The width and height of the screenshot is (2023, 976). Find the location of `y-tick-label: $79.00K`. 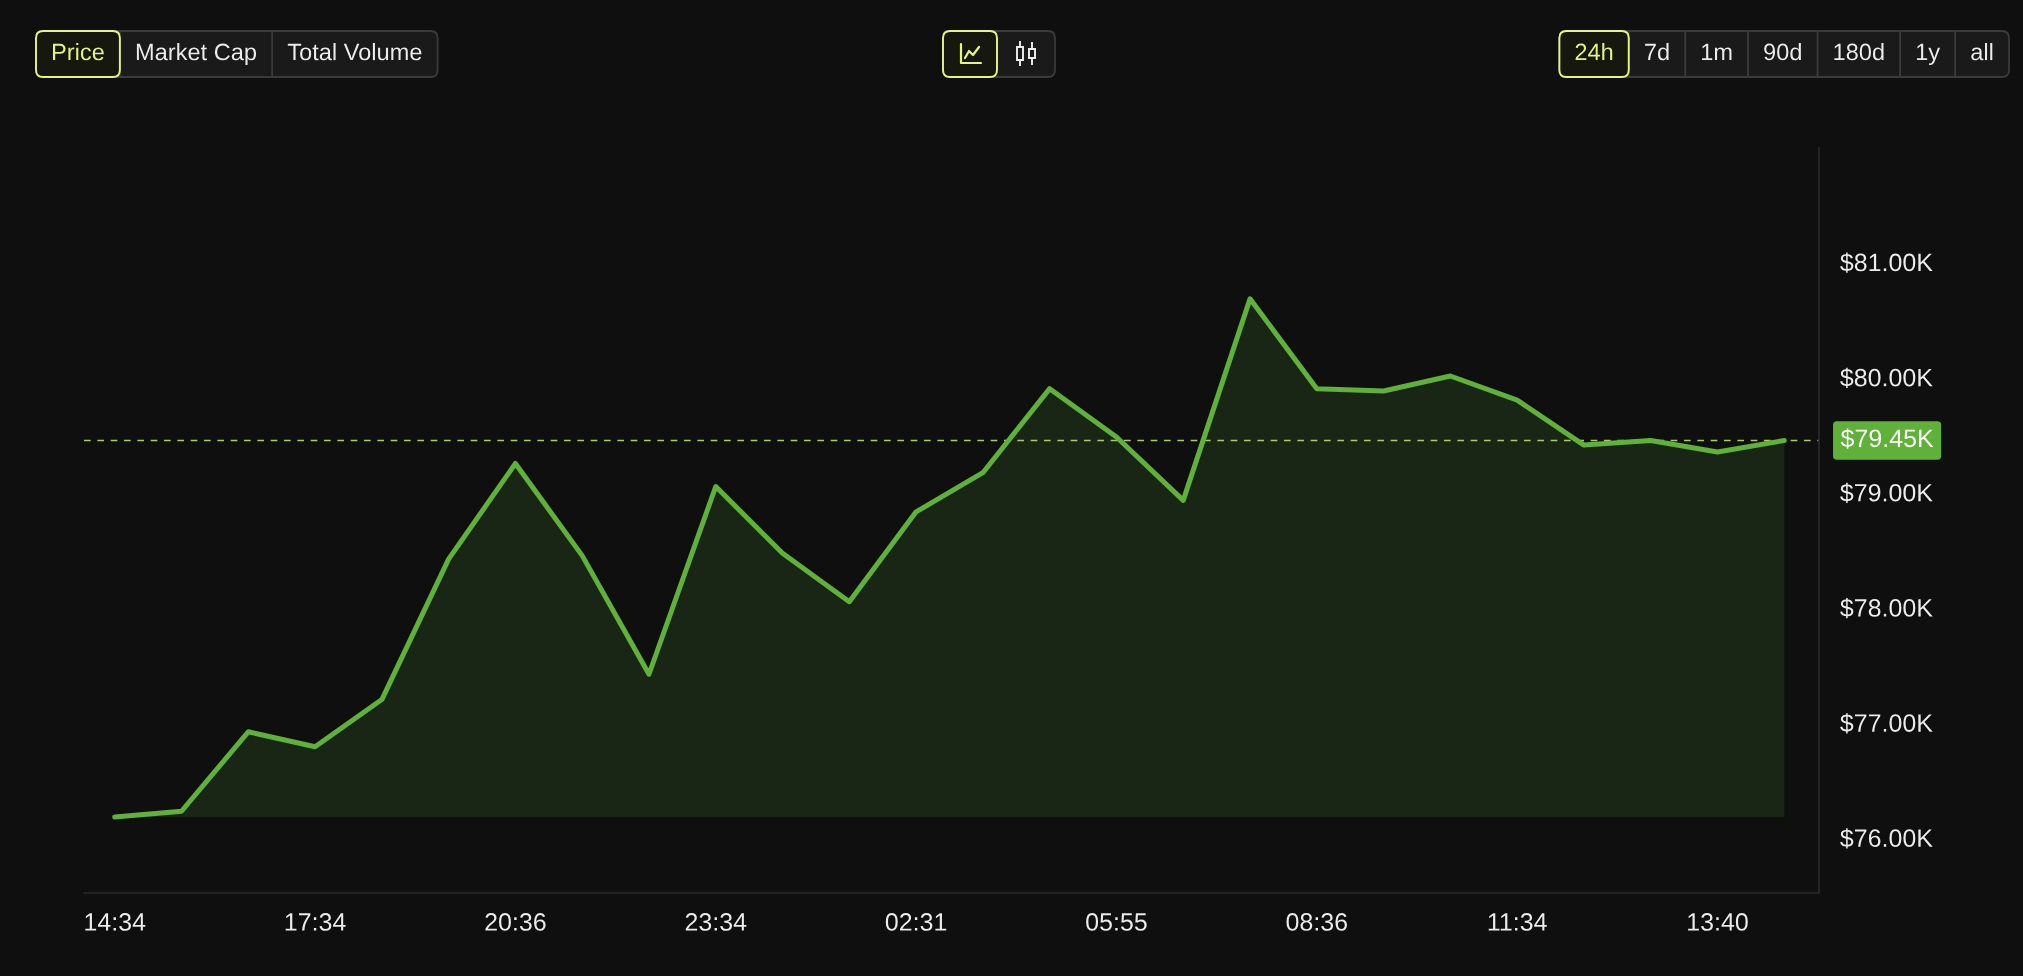

y-tick-label: $79.00K is located at coordinates (1886, 493).